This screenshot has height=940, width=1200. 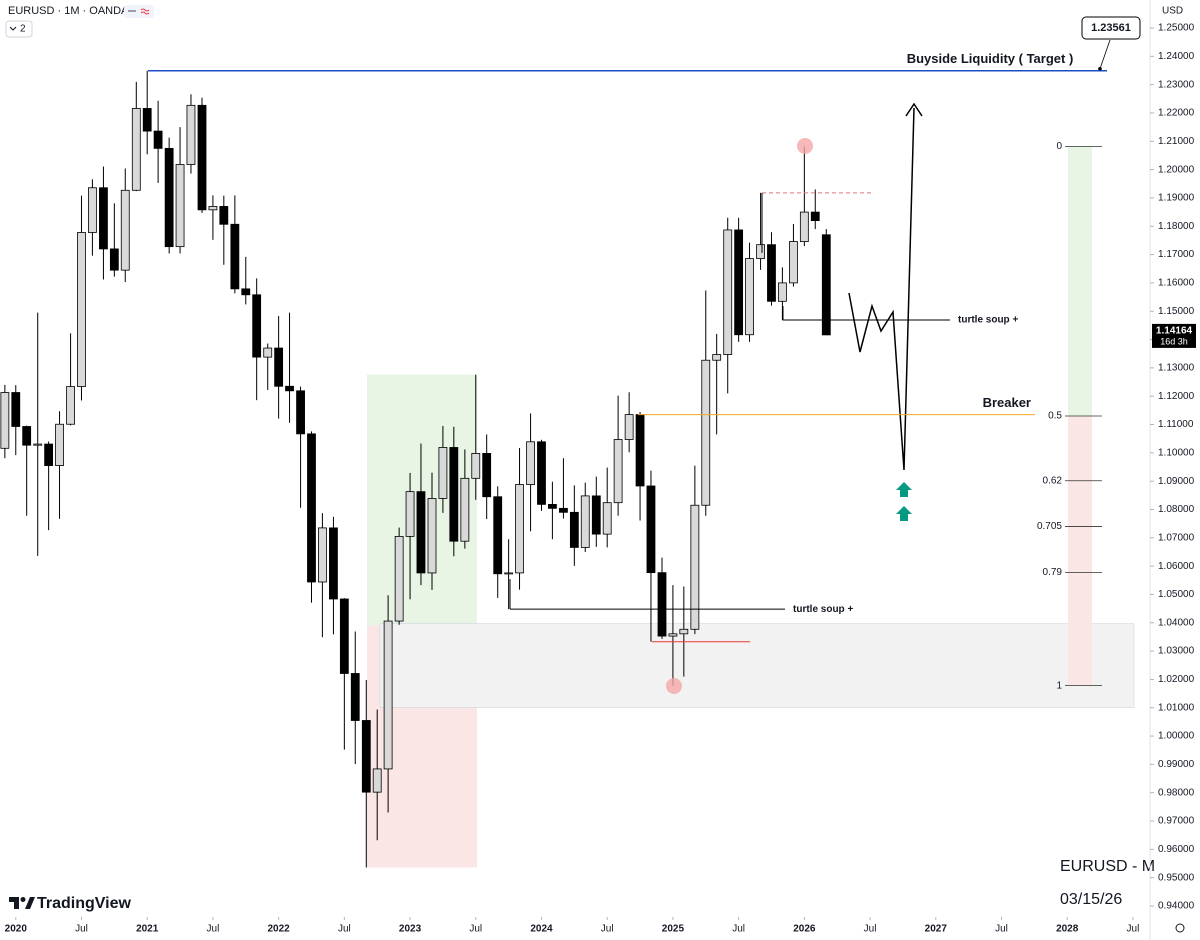 I want to click on indicator-count: 2, so click(x=23, y=29).